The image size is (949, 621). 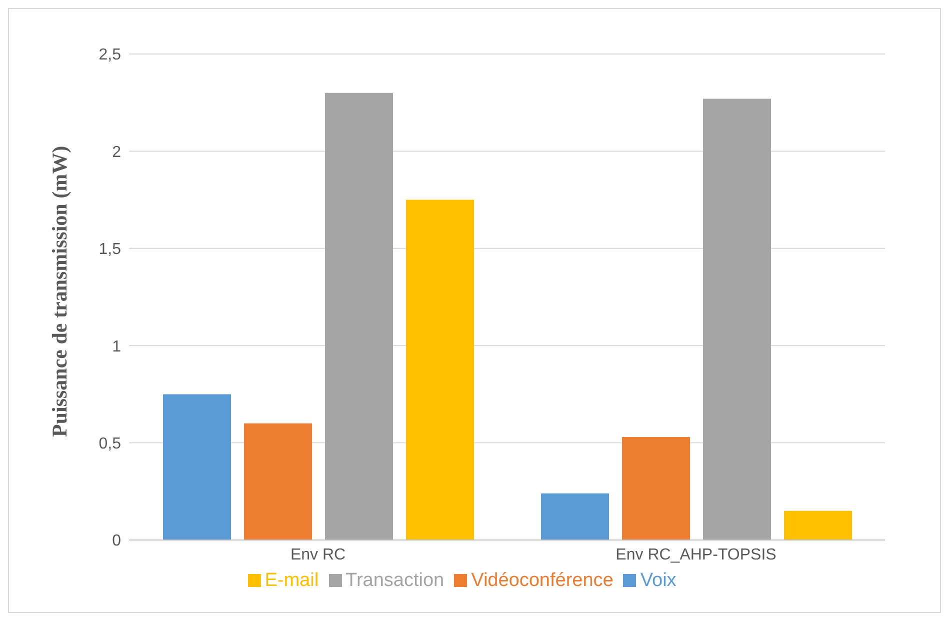 I want to click on y-tick-label: 1,5, so click(x=110, y=249).